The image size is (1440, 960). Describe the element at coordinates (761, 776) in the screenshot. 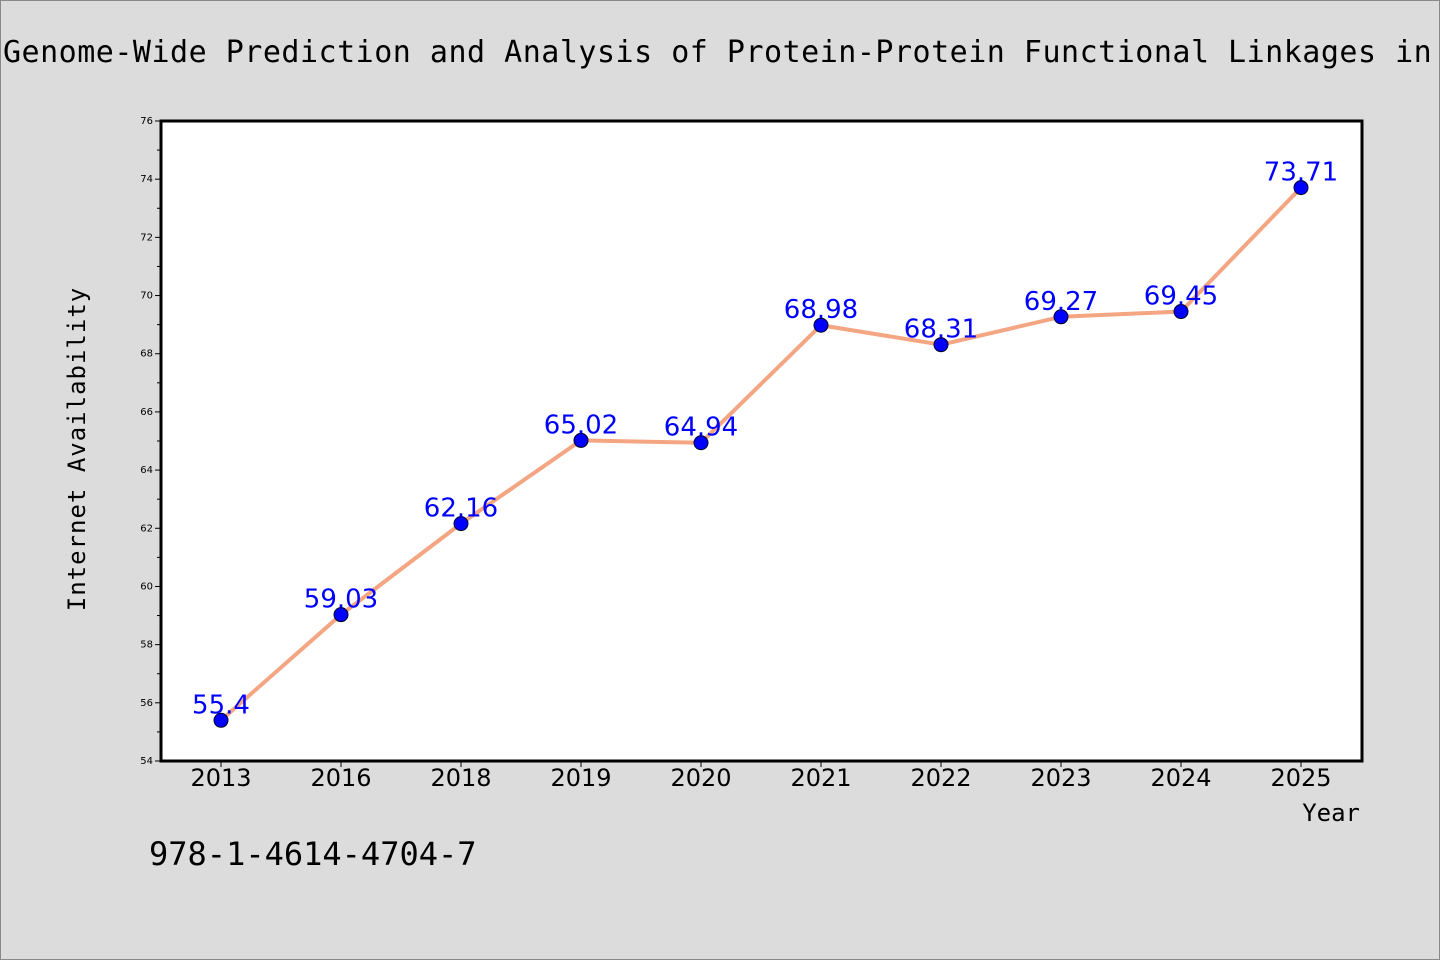

I see `x-axis: 2013 2016 2018 2019 2020 2021 2022 2023 2024 2025` at that location.